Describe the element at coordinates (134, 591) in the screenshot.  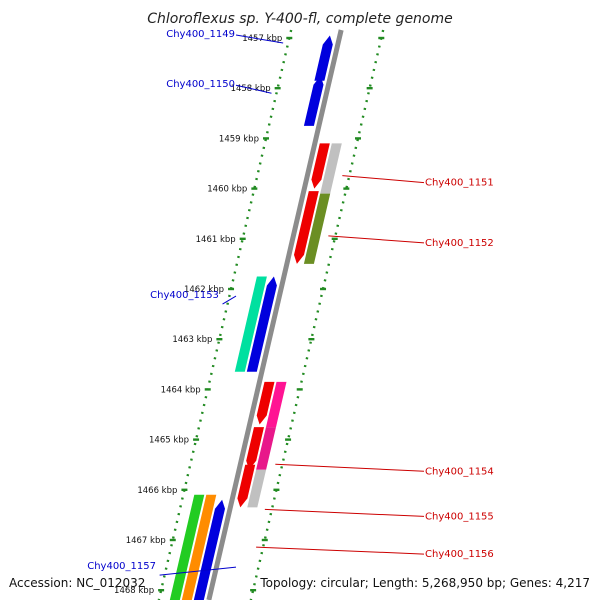
I see `tick-label: 1468 kbp` at that location.